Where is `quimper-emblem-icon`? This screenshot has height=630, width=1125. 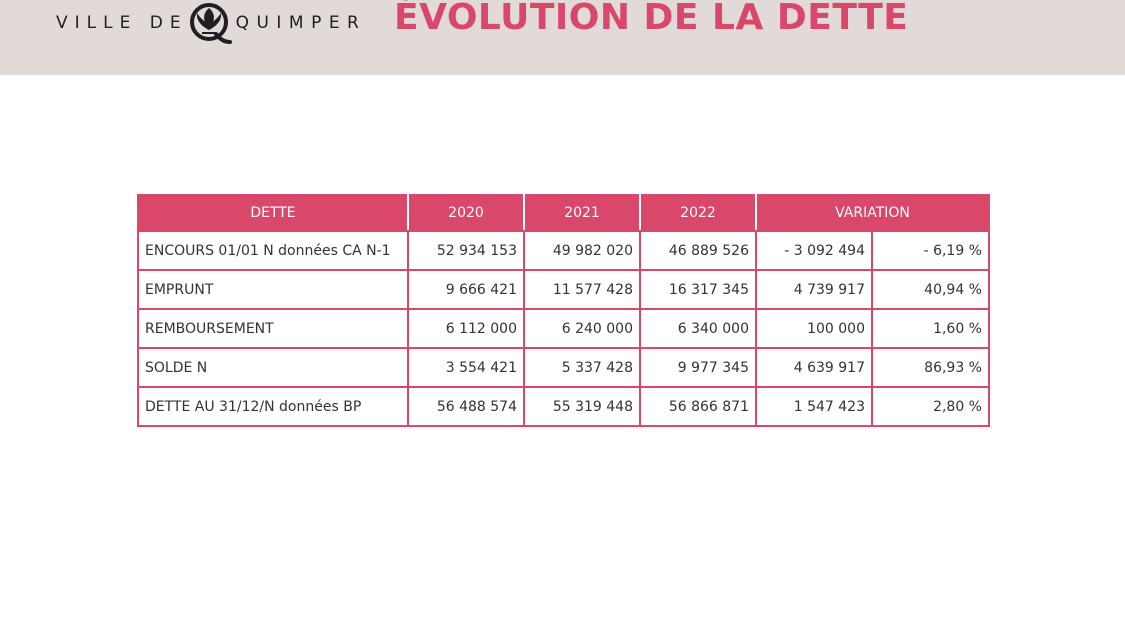
quimper-emblem-icon is located at coordinates (210, 23).